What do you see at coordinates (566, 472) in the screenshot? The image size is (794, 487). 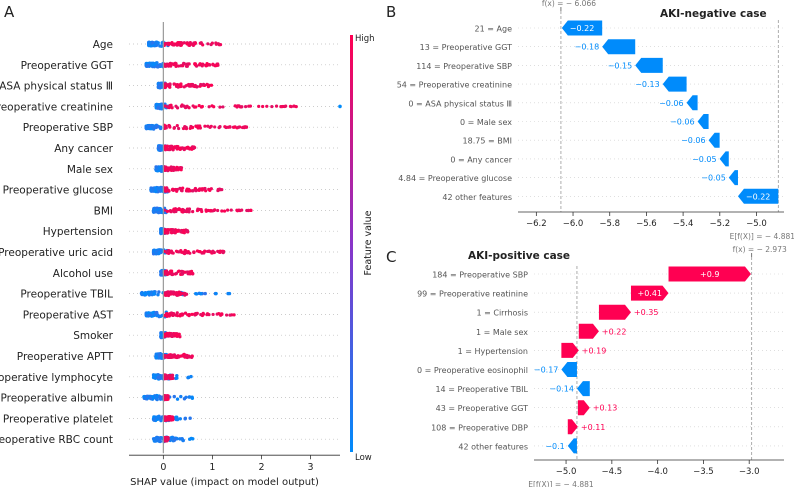 I see `x-tick-label: −5.0` at bounding box center [566, 472].